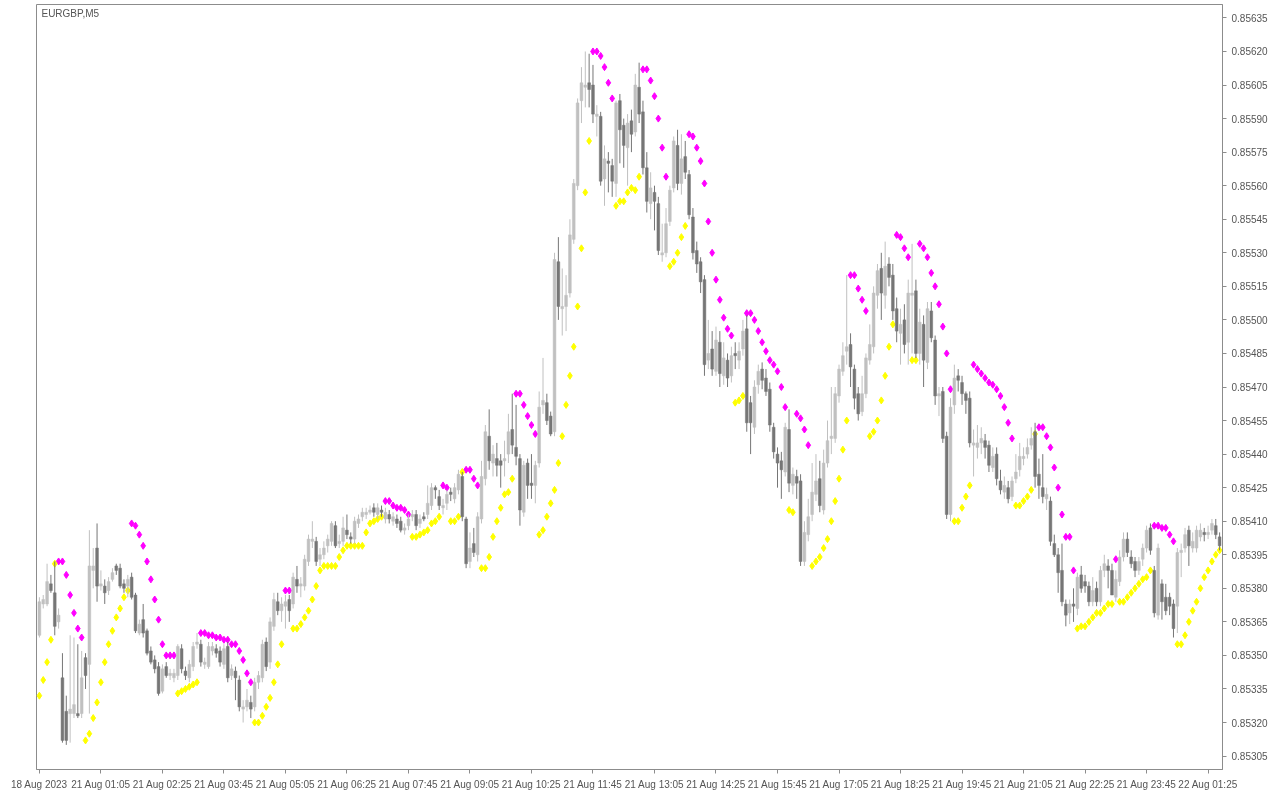  What do you see at coordinates (1250, 186) in the screenshot?
I see `y-tick-label: 0.85560` at bounding box center [1250, 186].